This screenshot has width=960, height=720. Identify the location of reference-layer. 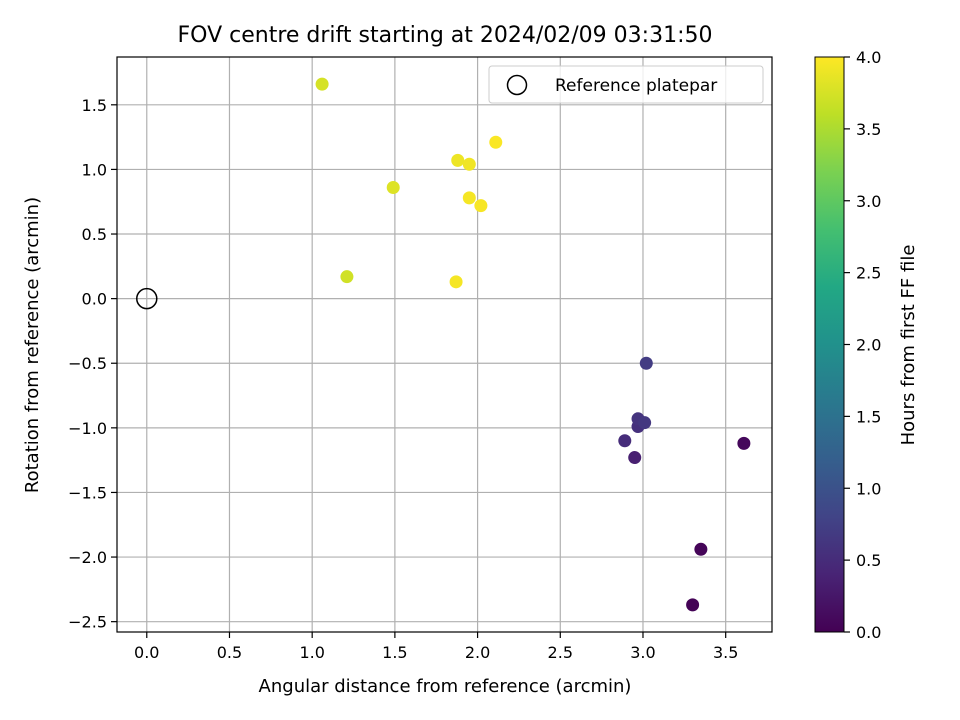
(147, 298).